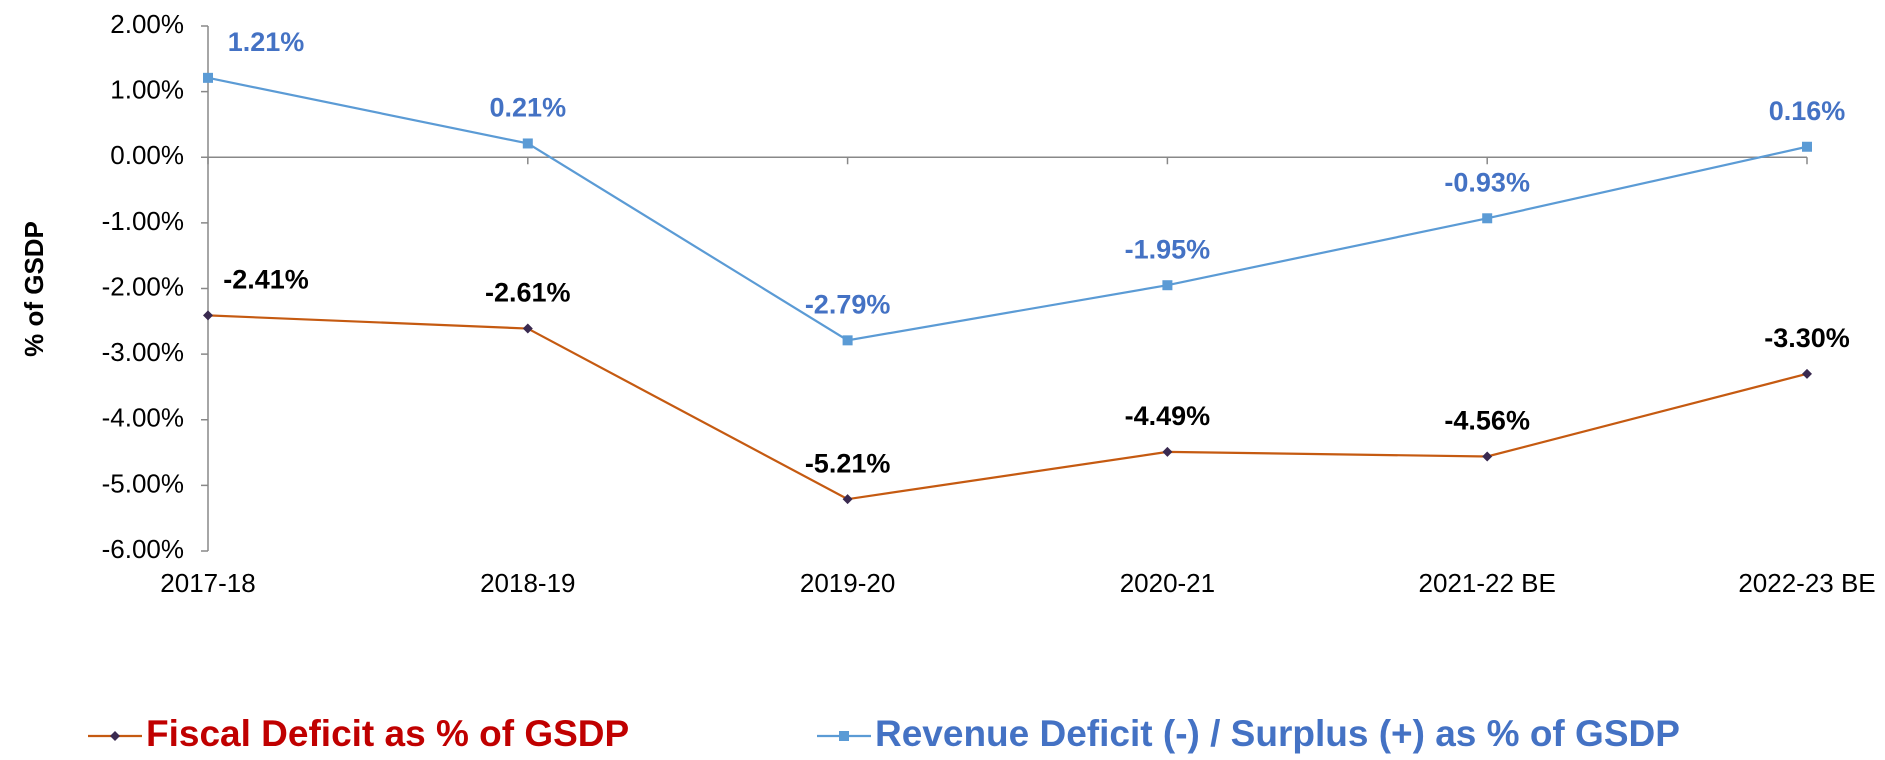  Describe the element at coordinates (147, 90) in the screenshot. I see `y-tick-label: 1.00%` at that location.